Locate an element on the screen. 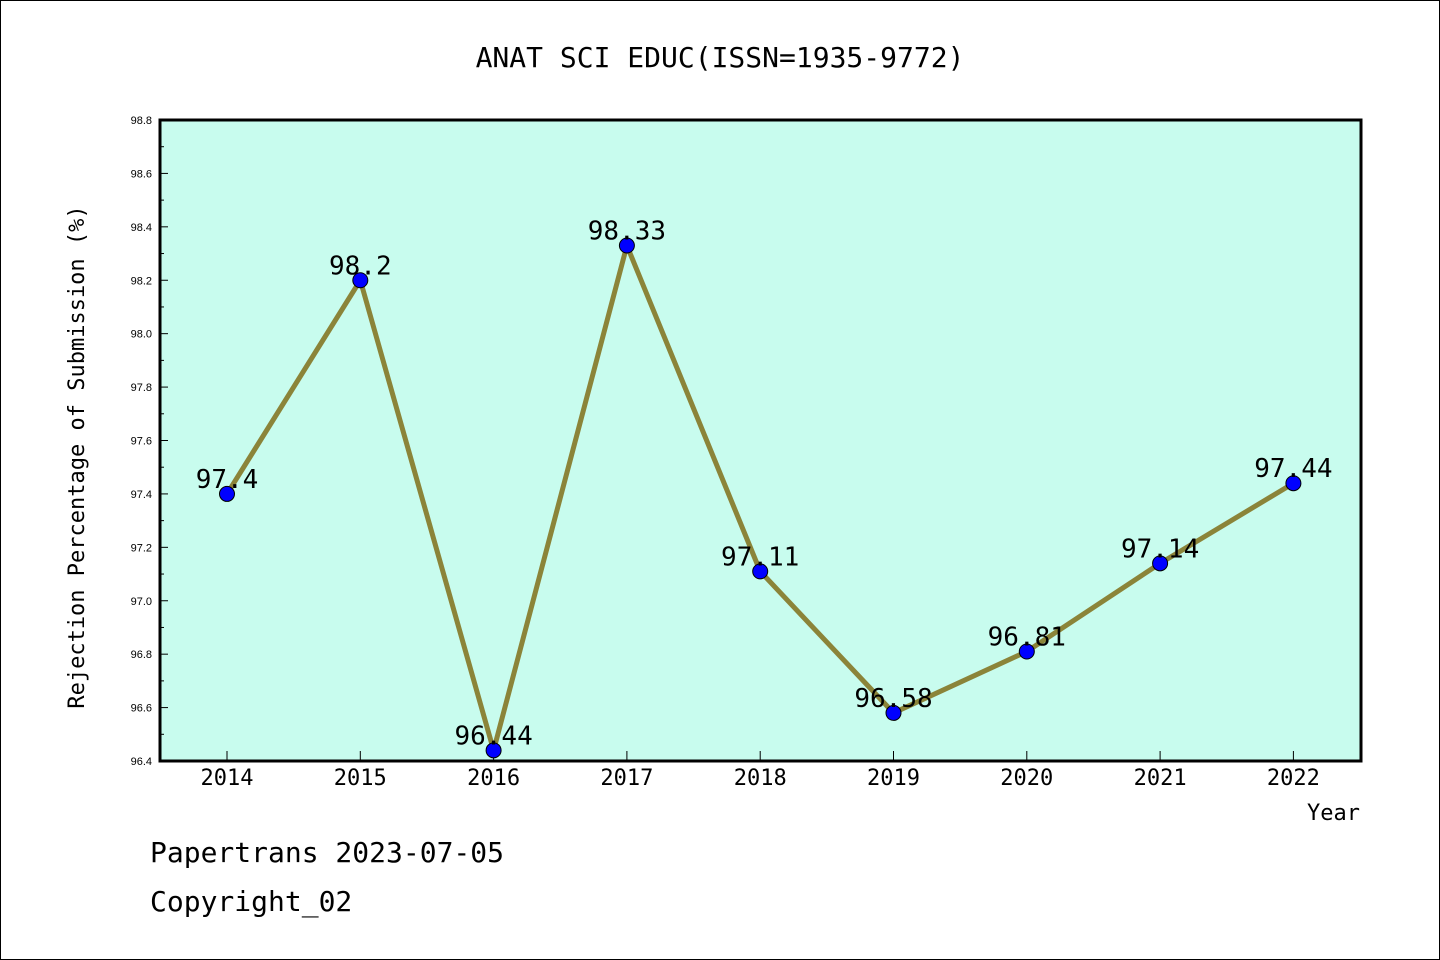 The height and width of the screenshot is (960, 1440). data-label: 97.14 is located at coordinates (1160, 549).